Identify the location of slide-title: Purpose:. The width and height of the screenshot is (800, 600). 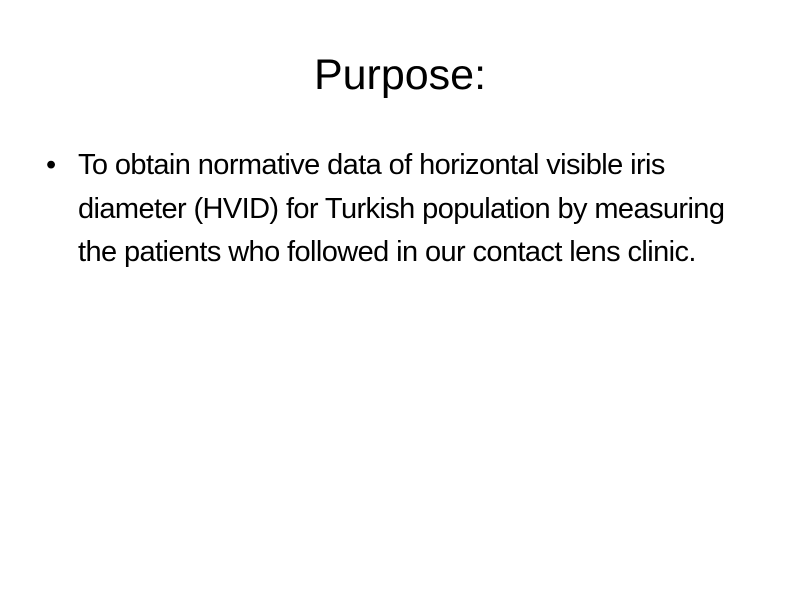
(400, 75).